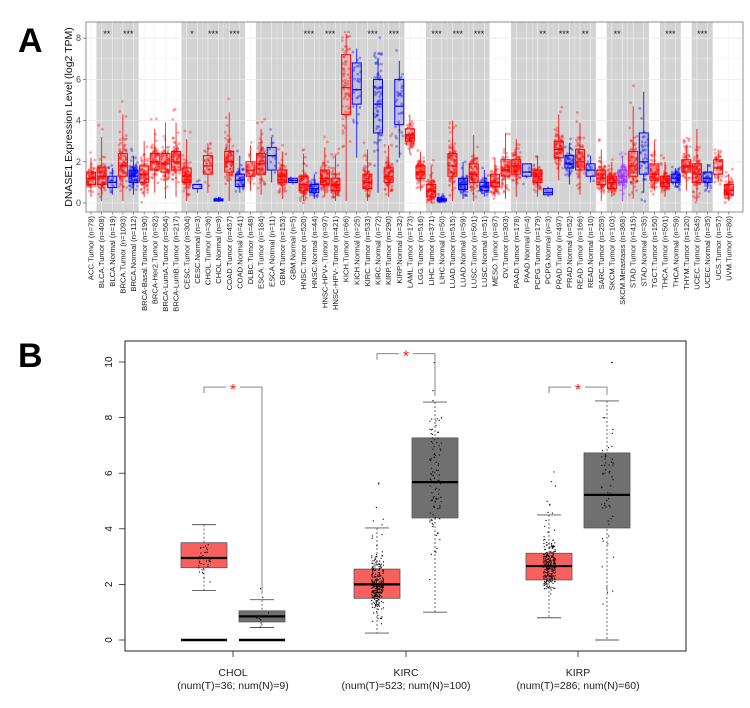 Image resolution: width=750 pixels, height=708 pixels. I want to click on x-tick-label: UVM.Tumor (n=80), so click(728, 248).